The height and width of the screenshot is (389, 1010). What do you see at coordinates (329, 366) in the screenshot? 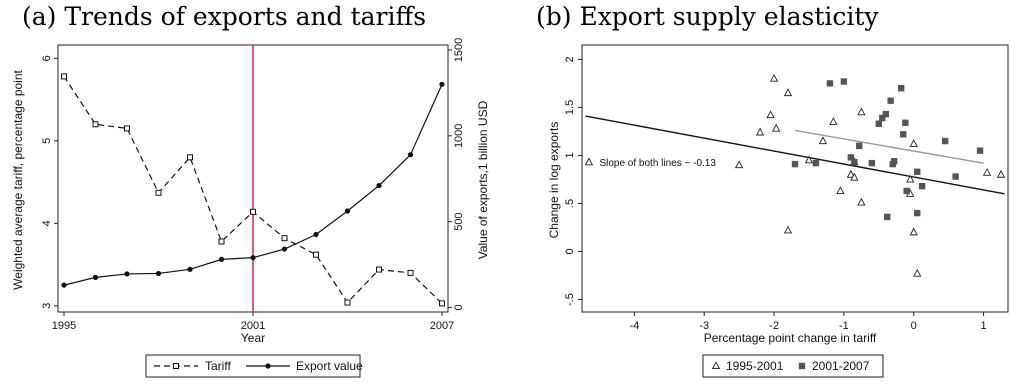
I see `legend-export-label: Export value` at bounding box center [329, 366].